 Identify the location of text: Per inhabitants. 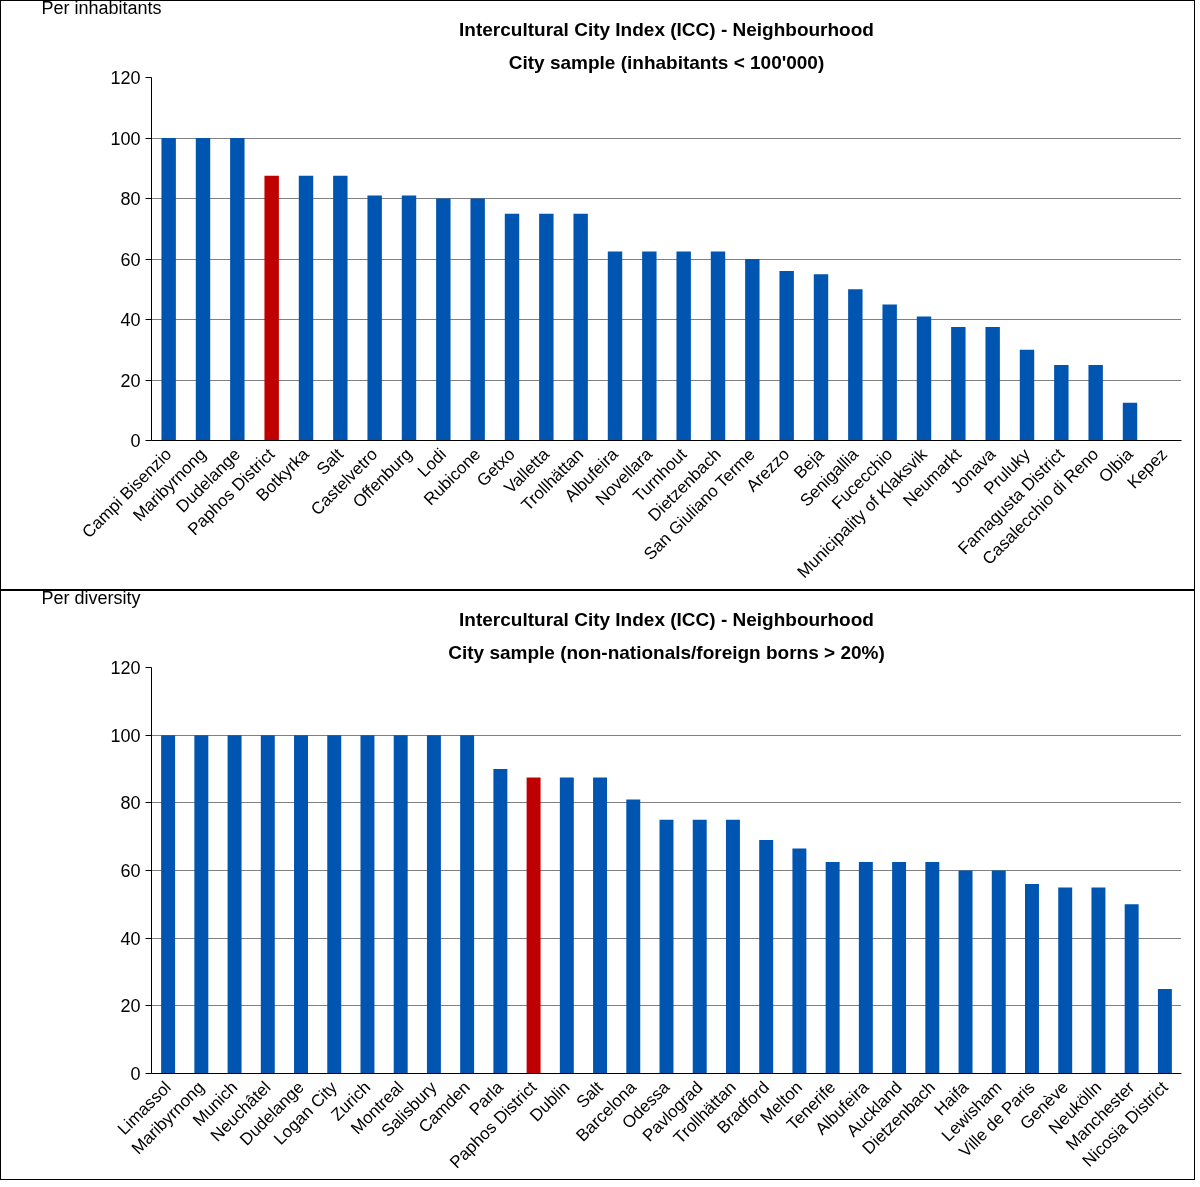
(101, 9).